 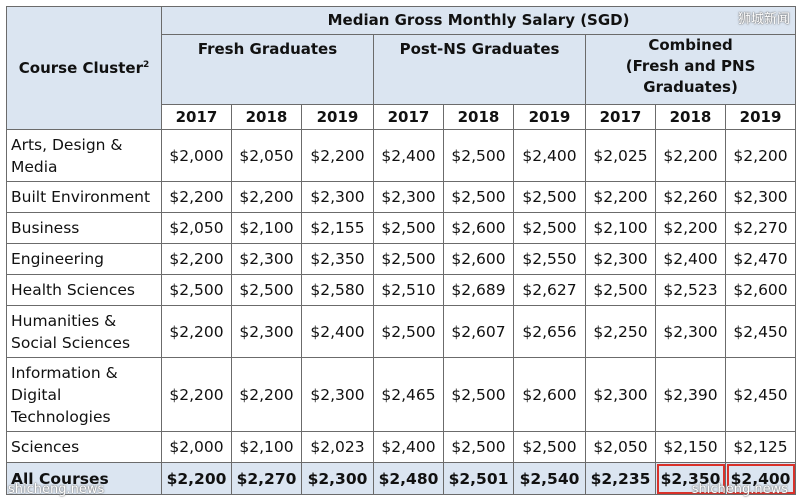 I want to click on salary-cell: $2,450, so click(x=760, y=331).